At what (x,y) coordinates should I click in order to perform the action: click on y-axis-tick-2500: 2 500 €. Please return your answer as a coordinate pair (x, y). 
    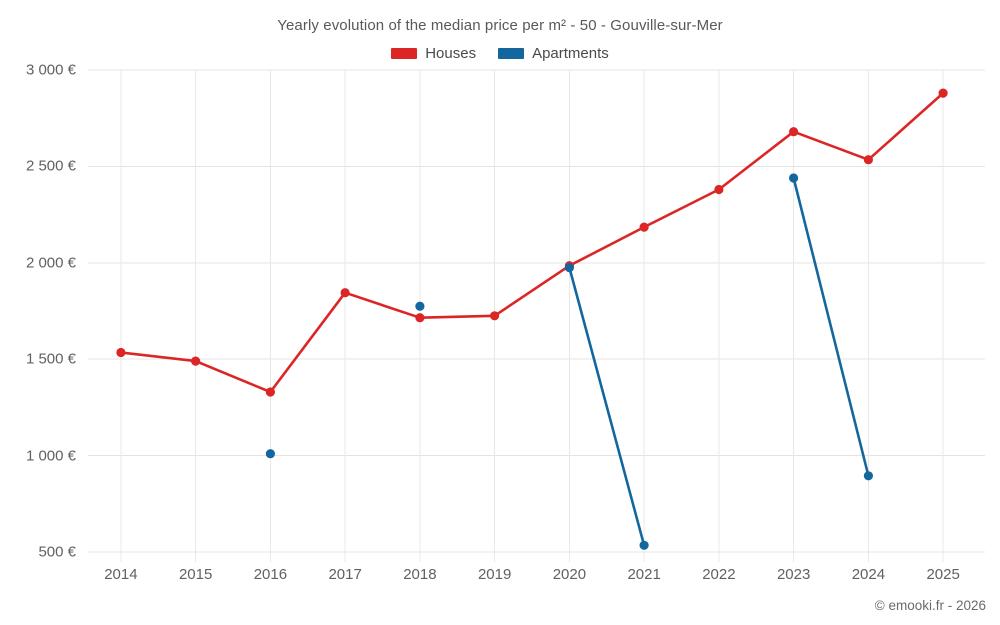
    Looking at the image, I should click on (50, 166).